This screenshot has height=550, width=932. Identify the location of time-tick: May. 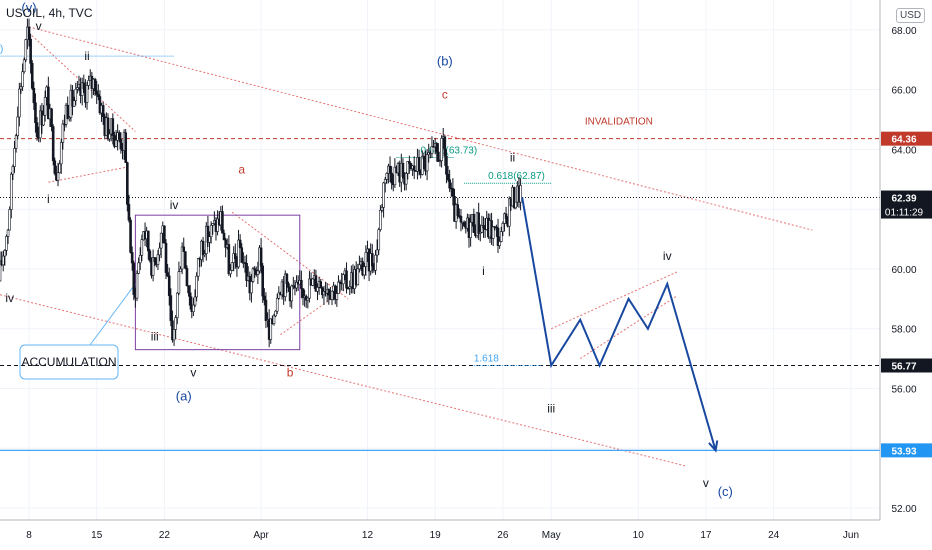
(551, 535).